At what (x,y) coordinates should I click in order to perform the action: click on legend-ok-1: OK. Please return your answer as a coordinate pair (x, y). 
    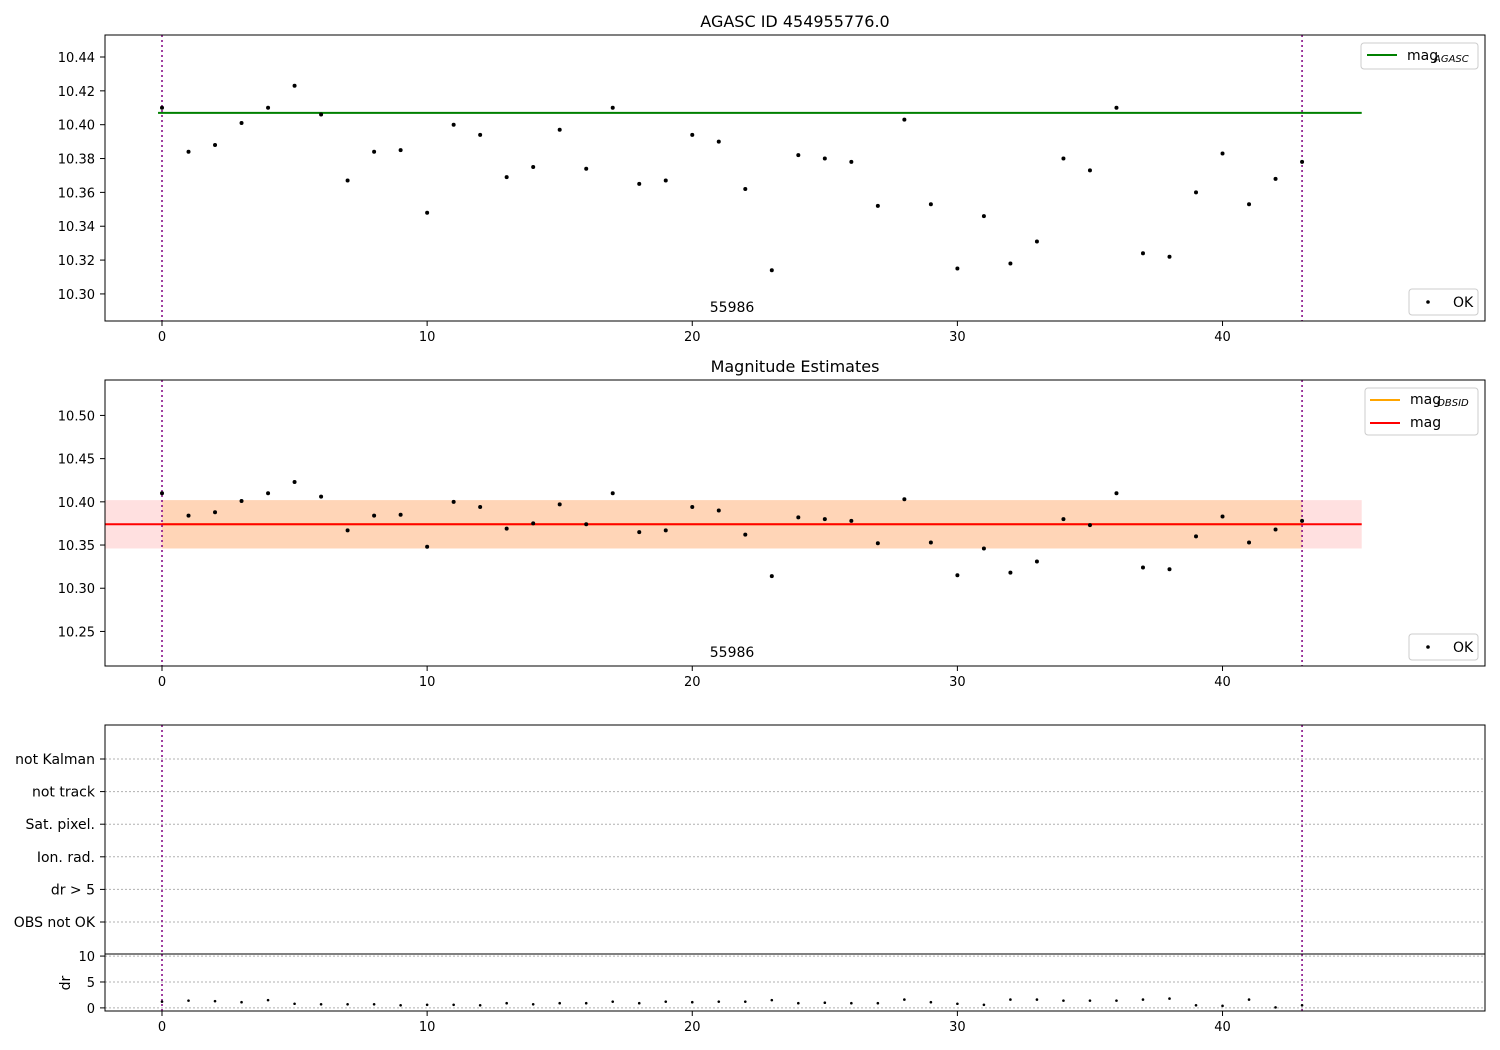
    Looking at the image, I should click on (1443, 302).